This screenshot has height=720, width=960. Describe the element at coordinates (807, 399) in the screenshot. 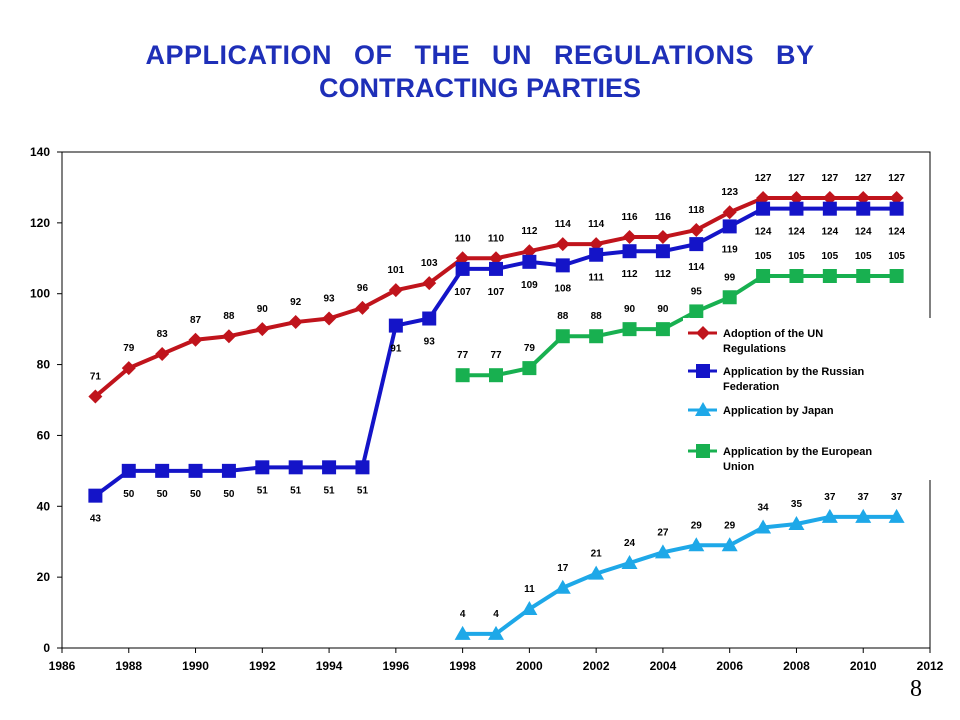

I see `legend-box` at that location.